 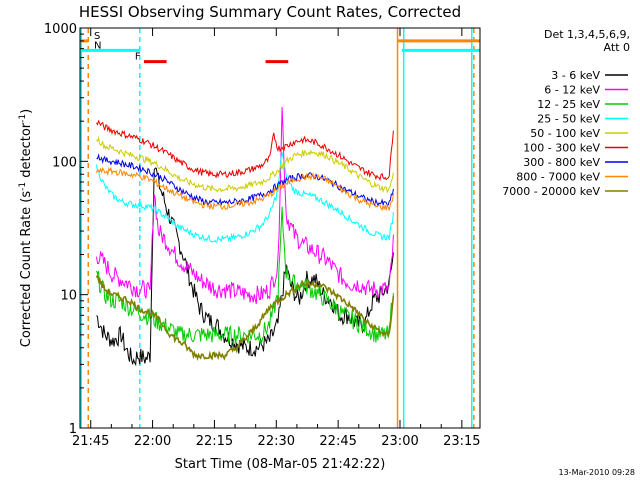 I want to click on legend-label-0: 3 - 6 keV, so click(x=575, y=75).